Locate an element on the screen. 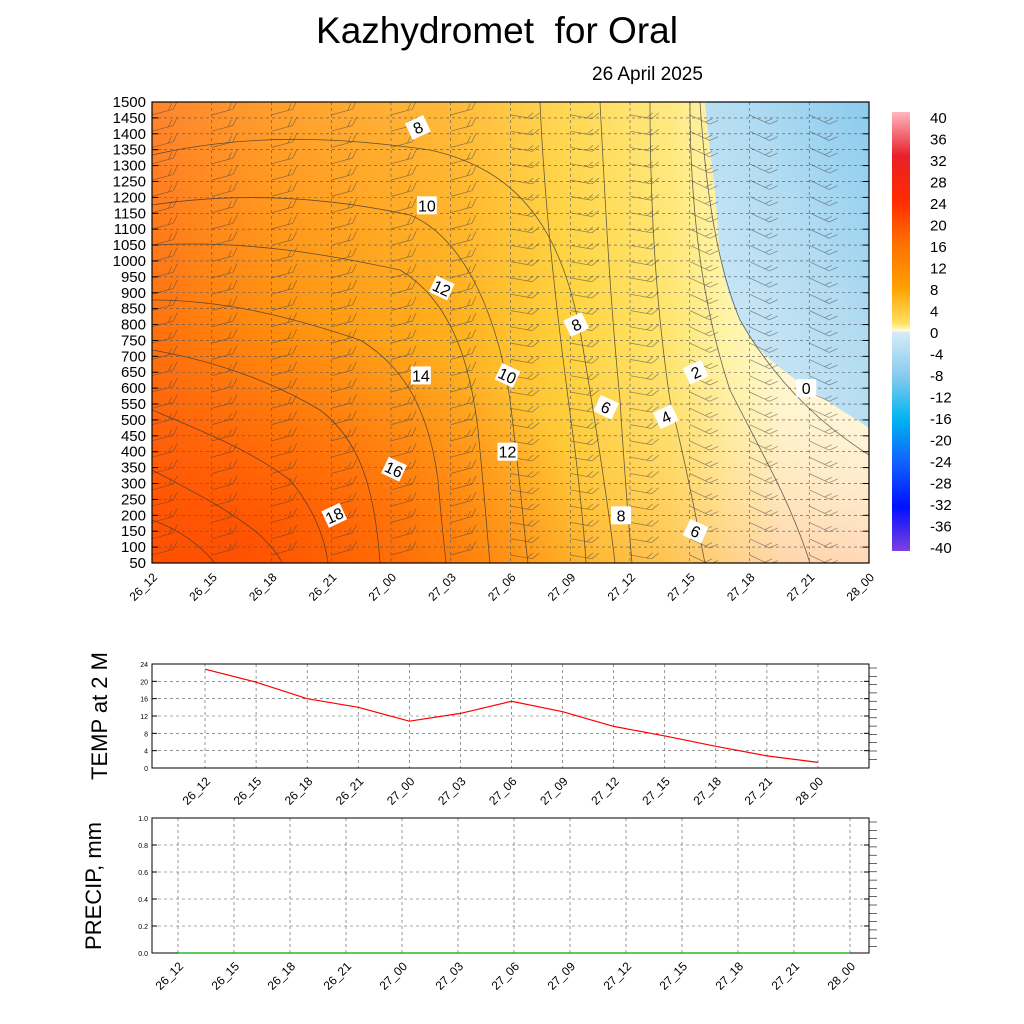 The height and width of the screenshot is (1024, 1024). y-tick-label: 1400 is located at coordinates (129, 134).